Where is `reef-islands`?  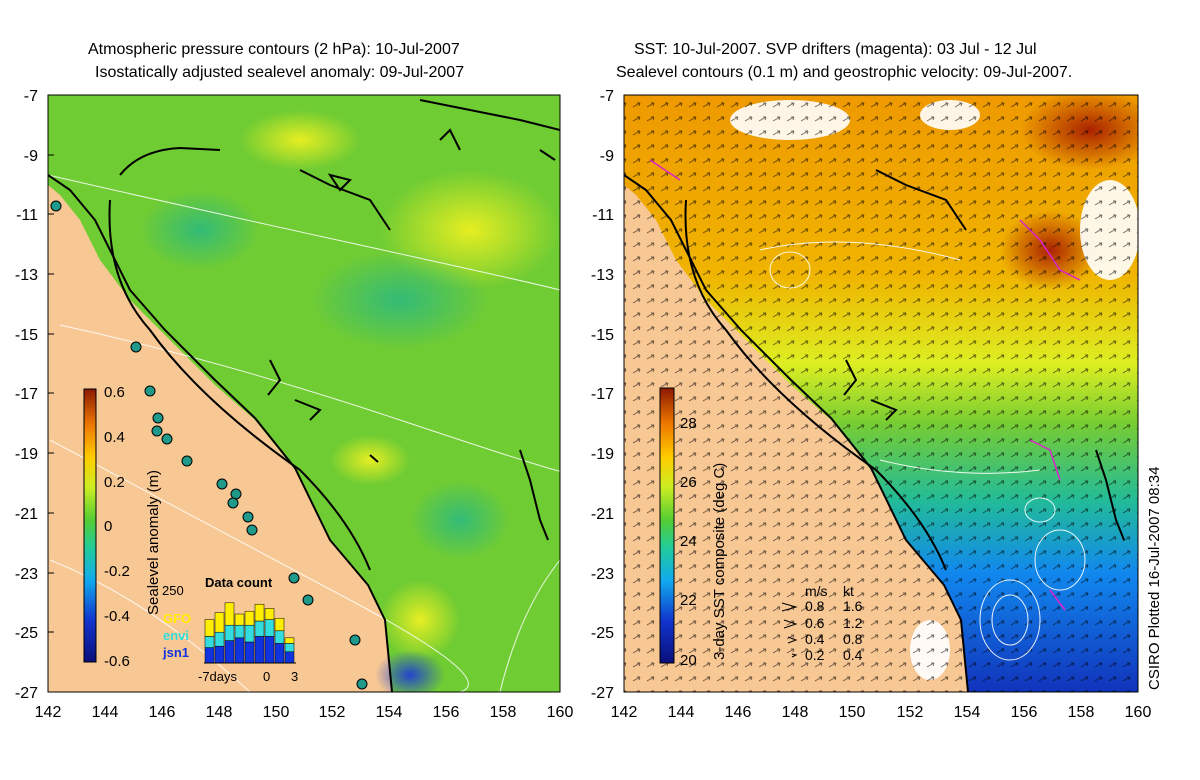
reef-islands is located at coordinates (408, 334).